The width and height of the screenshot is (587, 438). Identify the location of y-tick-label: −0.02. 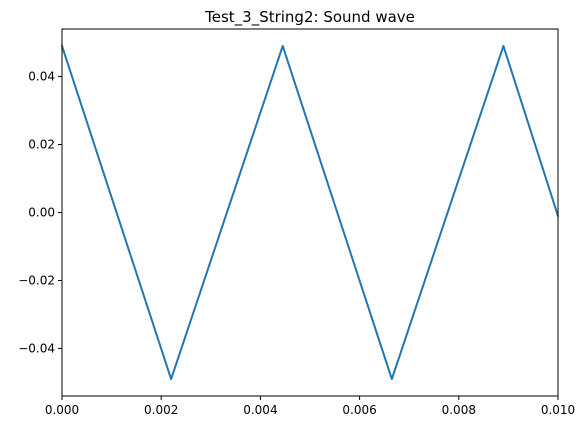
(36, 280).